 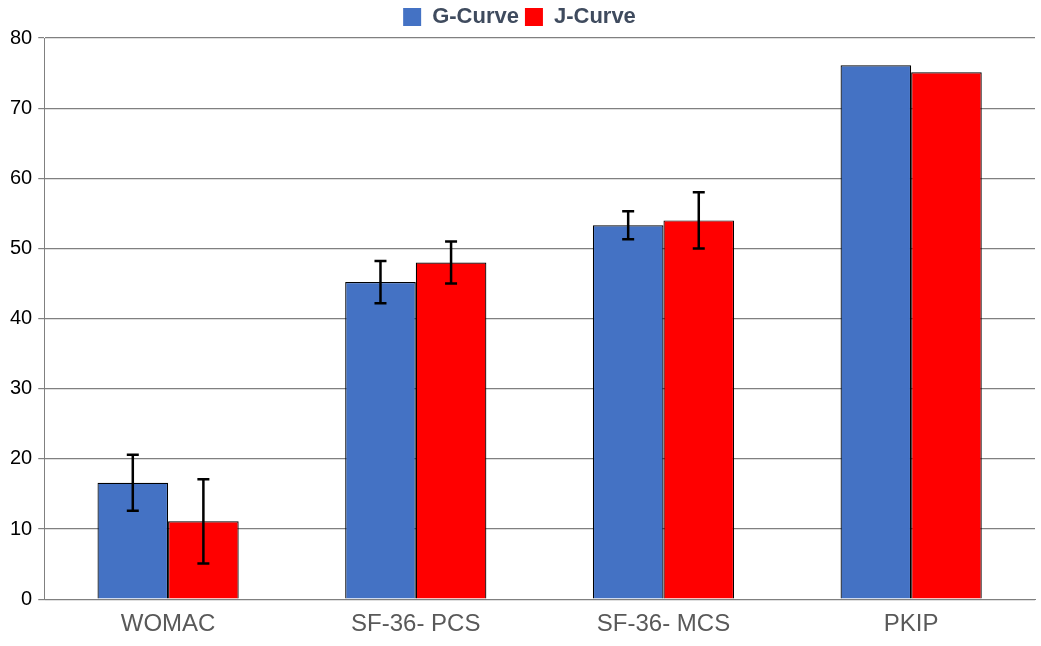 What do you see at coordinates (475, 16) in the screenshot?
I see `legend-label: G-Curve` at bounding box center [475, 16].